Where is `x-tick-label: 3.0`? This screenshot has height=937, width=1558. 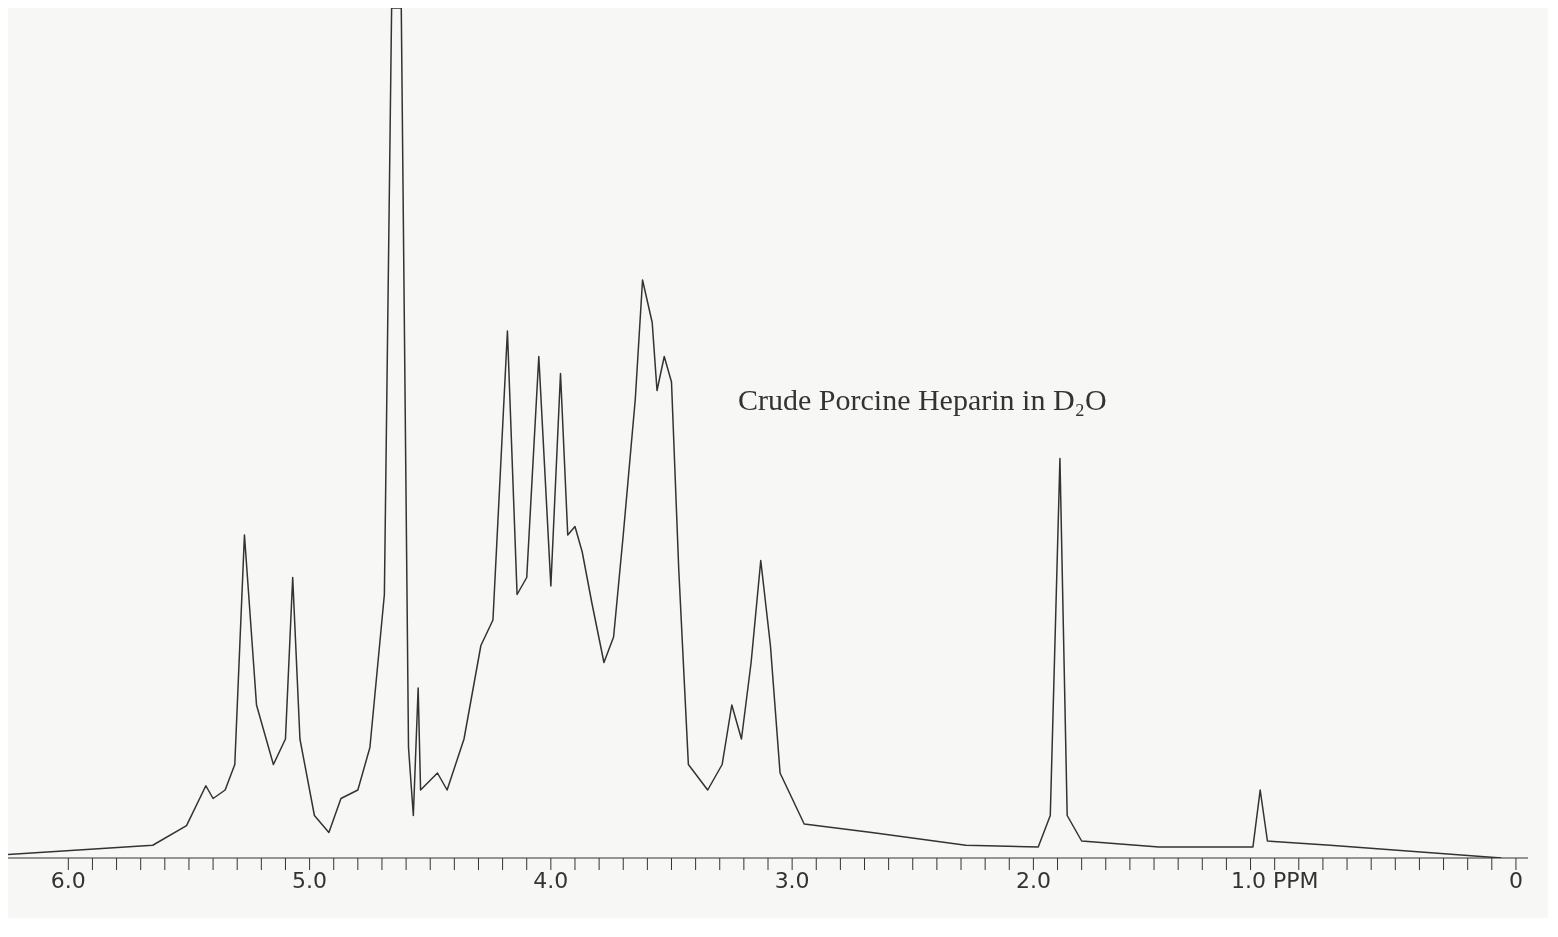 x-tick-label: 3.0 is located at coordinates (792, 880).